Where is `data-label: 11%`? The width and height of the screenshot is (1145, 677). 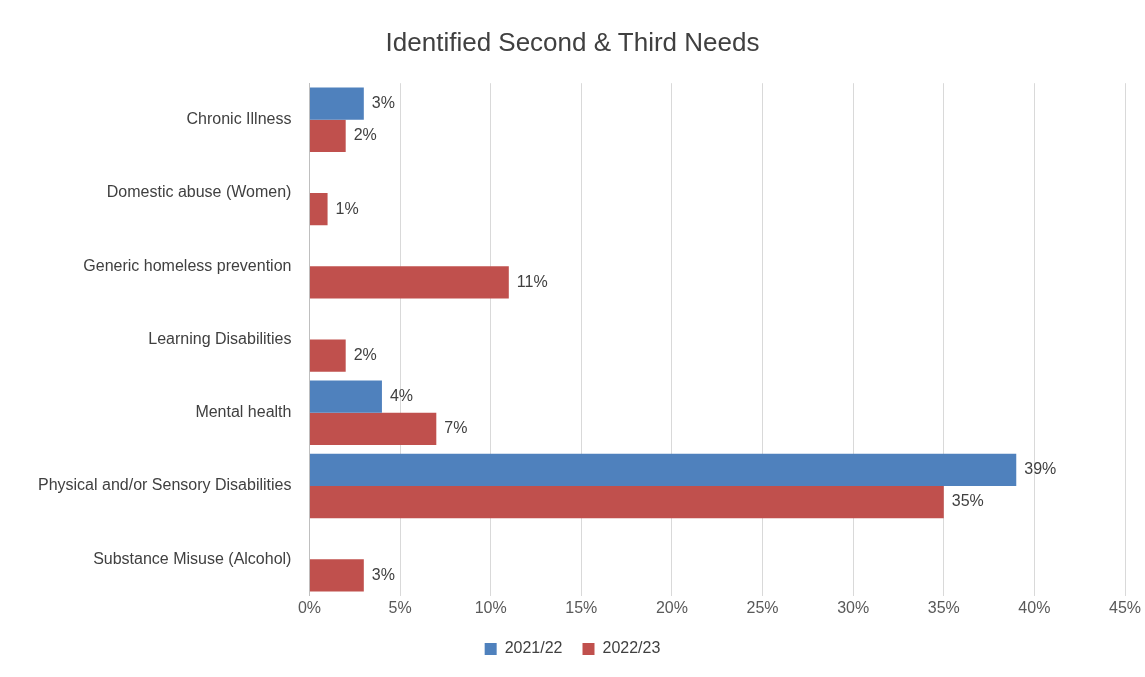
data-label: 11% is located at coordinates (532, 281).